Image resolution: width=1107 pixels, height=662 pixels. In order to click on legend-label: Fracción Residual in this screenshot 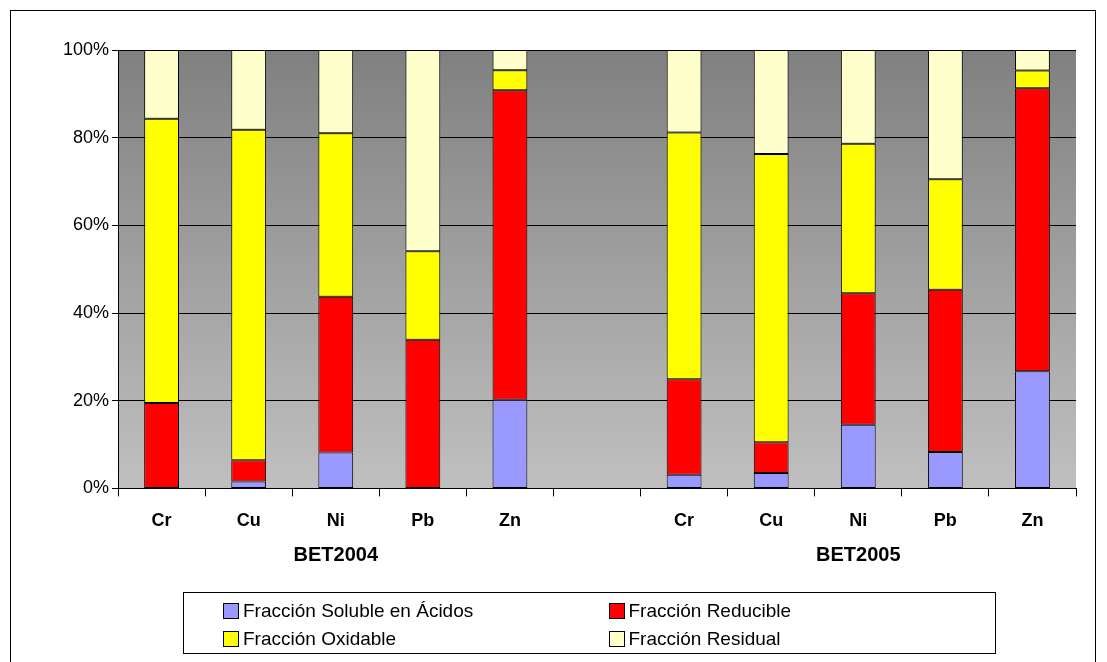, I will do `click(704, 639)`.